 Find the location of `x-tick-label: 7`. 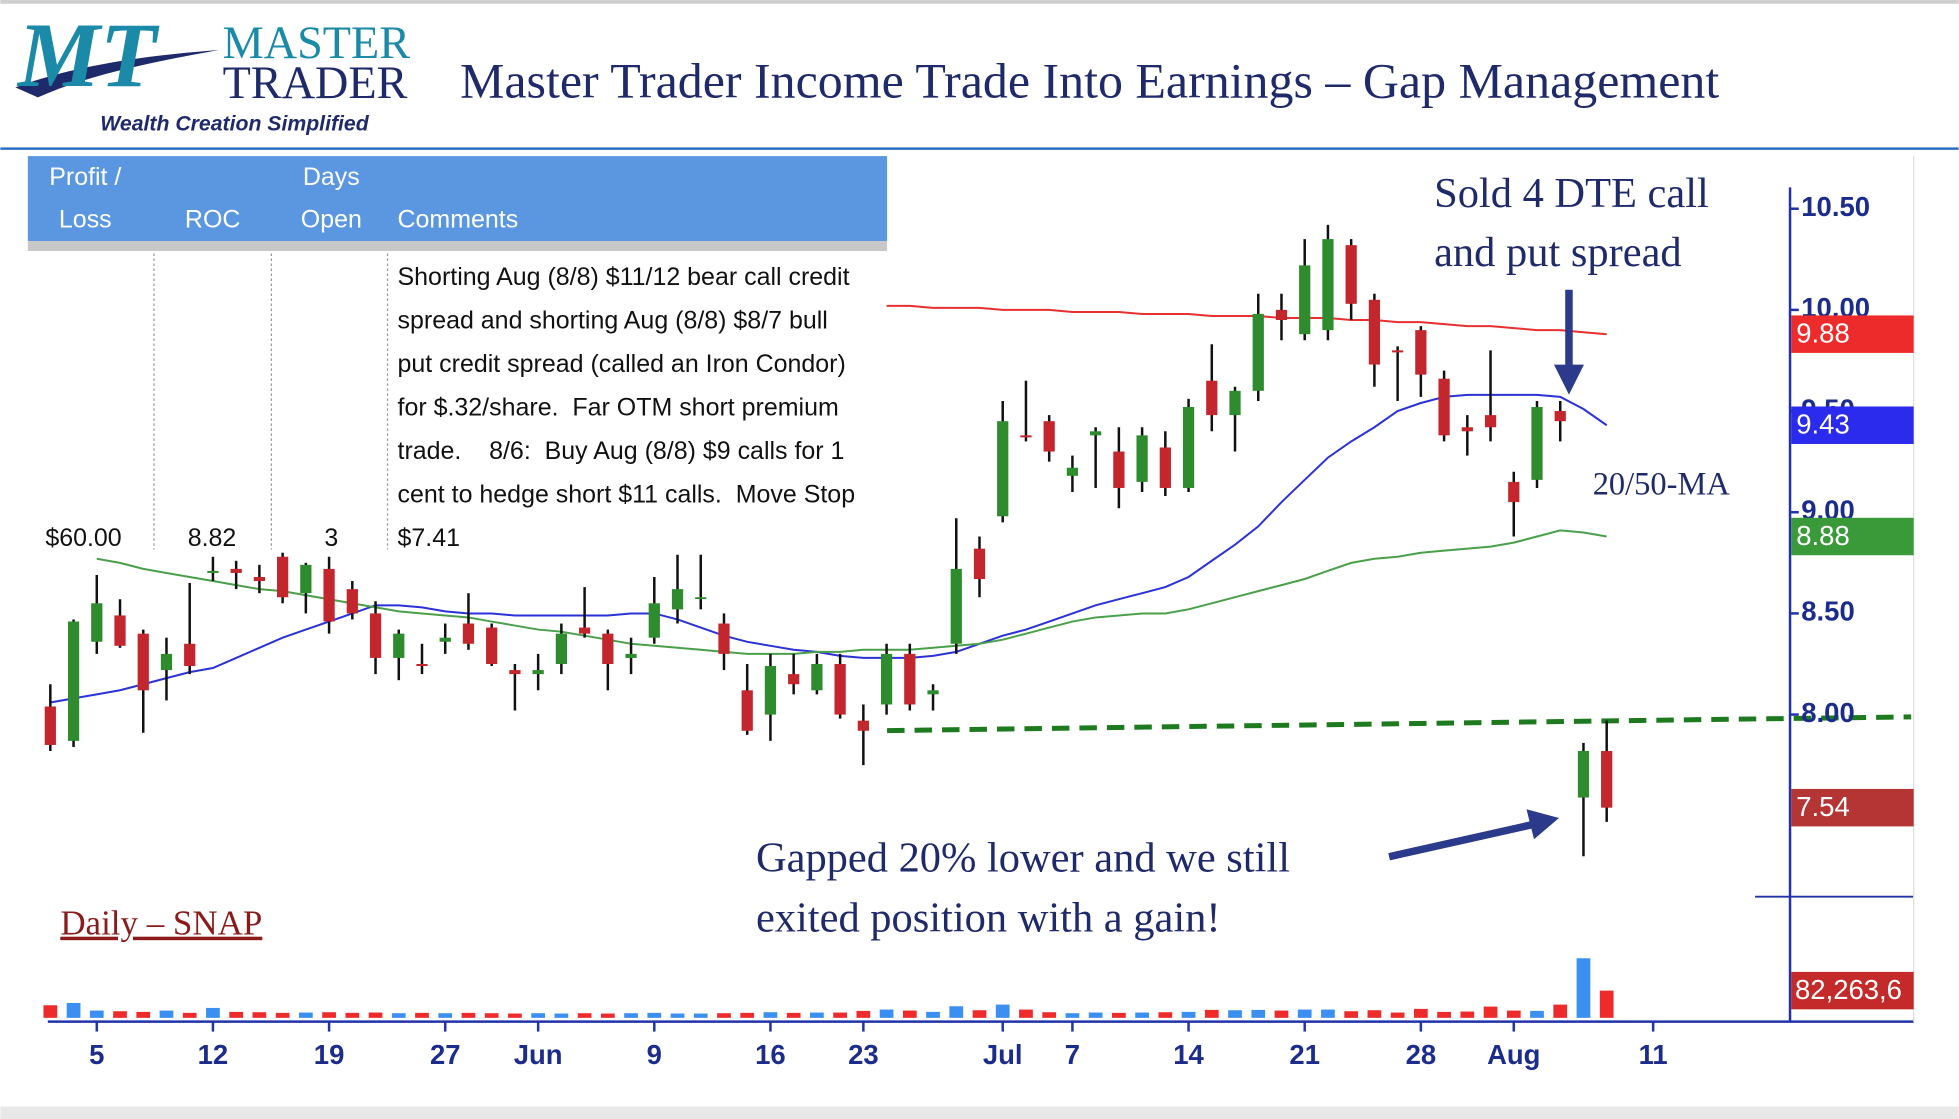

x-tick-label: 7 is located at coordinates (1072, 1054).